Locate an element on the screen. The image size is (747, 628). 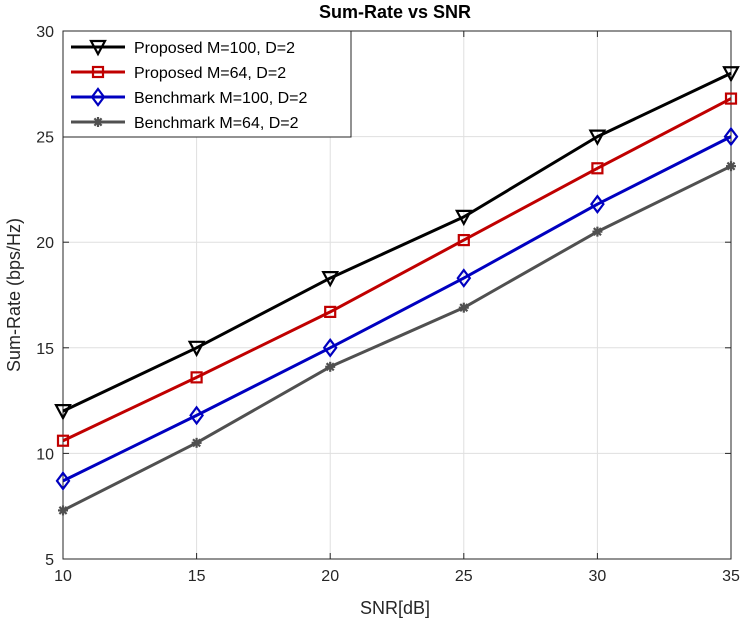
legend-entry: Proposed M=100, D=2 is located at coordinates (183, 48).